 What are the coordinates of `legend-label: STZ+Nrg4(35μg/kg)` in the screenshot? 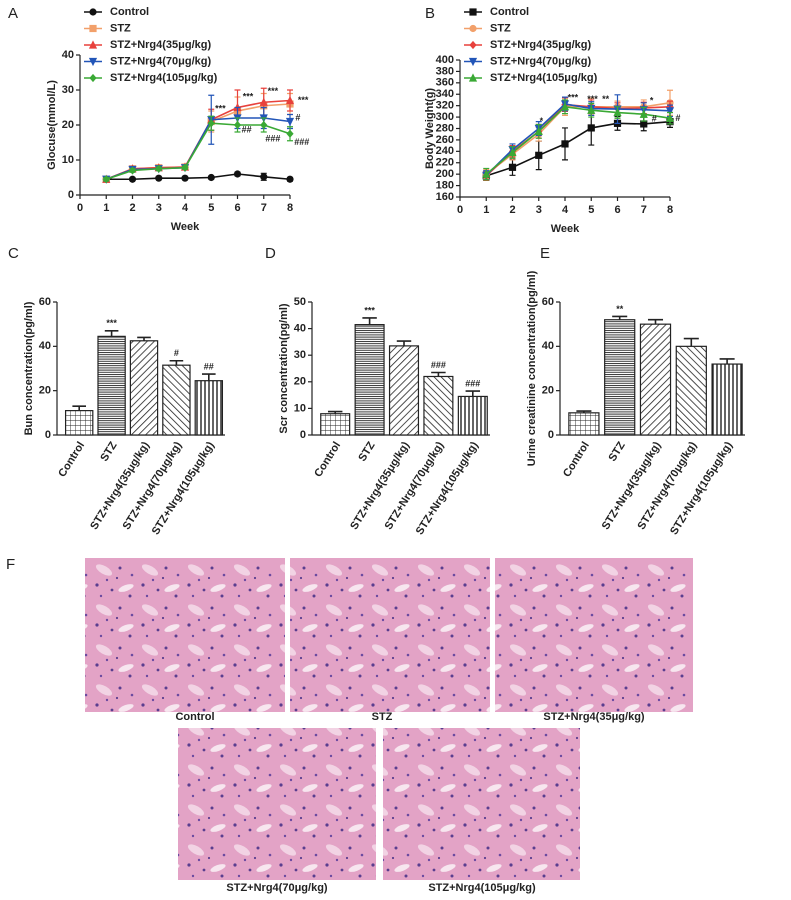 It's located at (161, 45).